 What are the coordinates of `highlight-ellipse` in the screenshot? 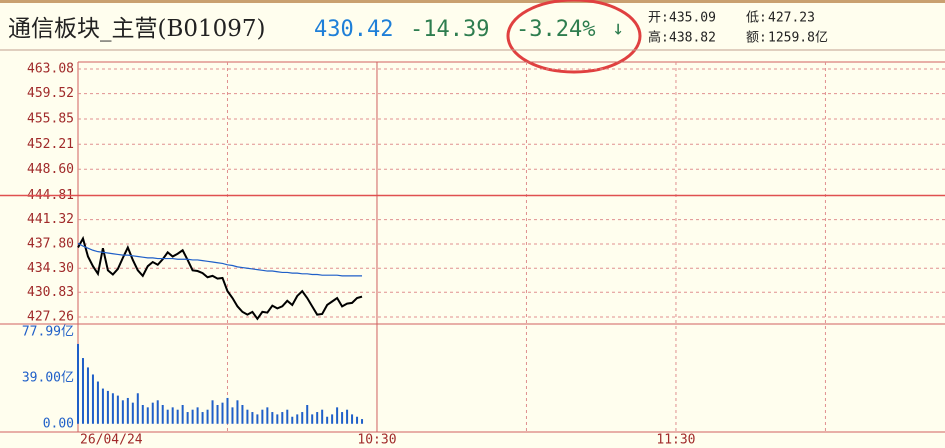 It's located at (574, 37).